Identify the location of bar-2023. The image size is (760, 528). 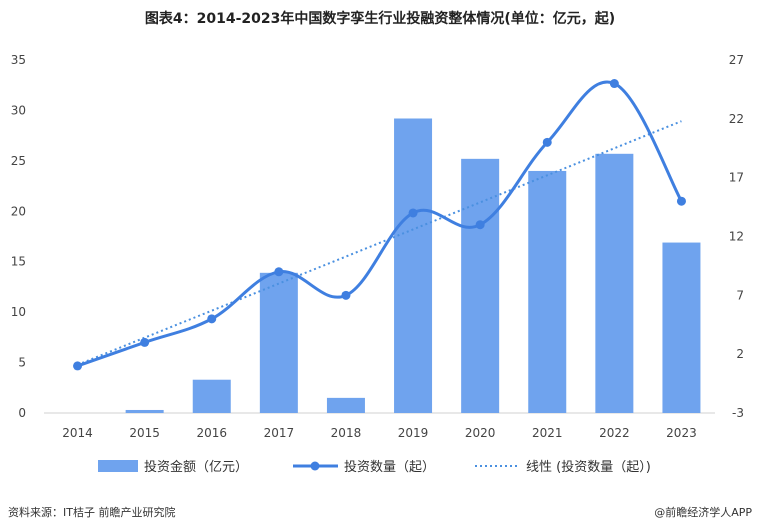
(681, 327).